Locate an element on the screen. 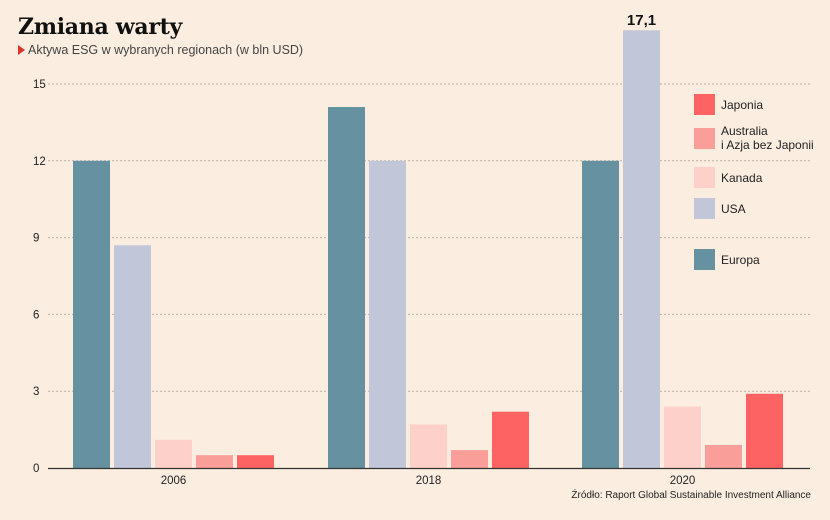 The width and height of the screenshot is (830, 520). legend-label: Australia i Azja bez Japonii is located at coordinates (767, 138).